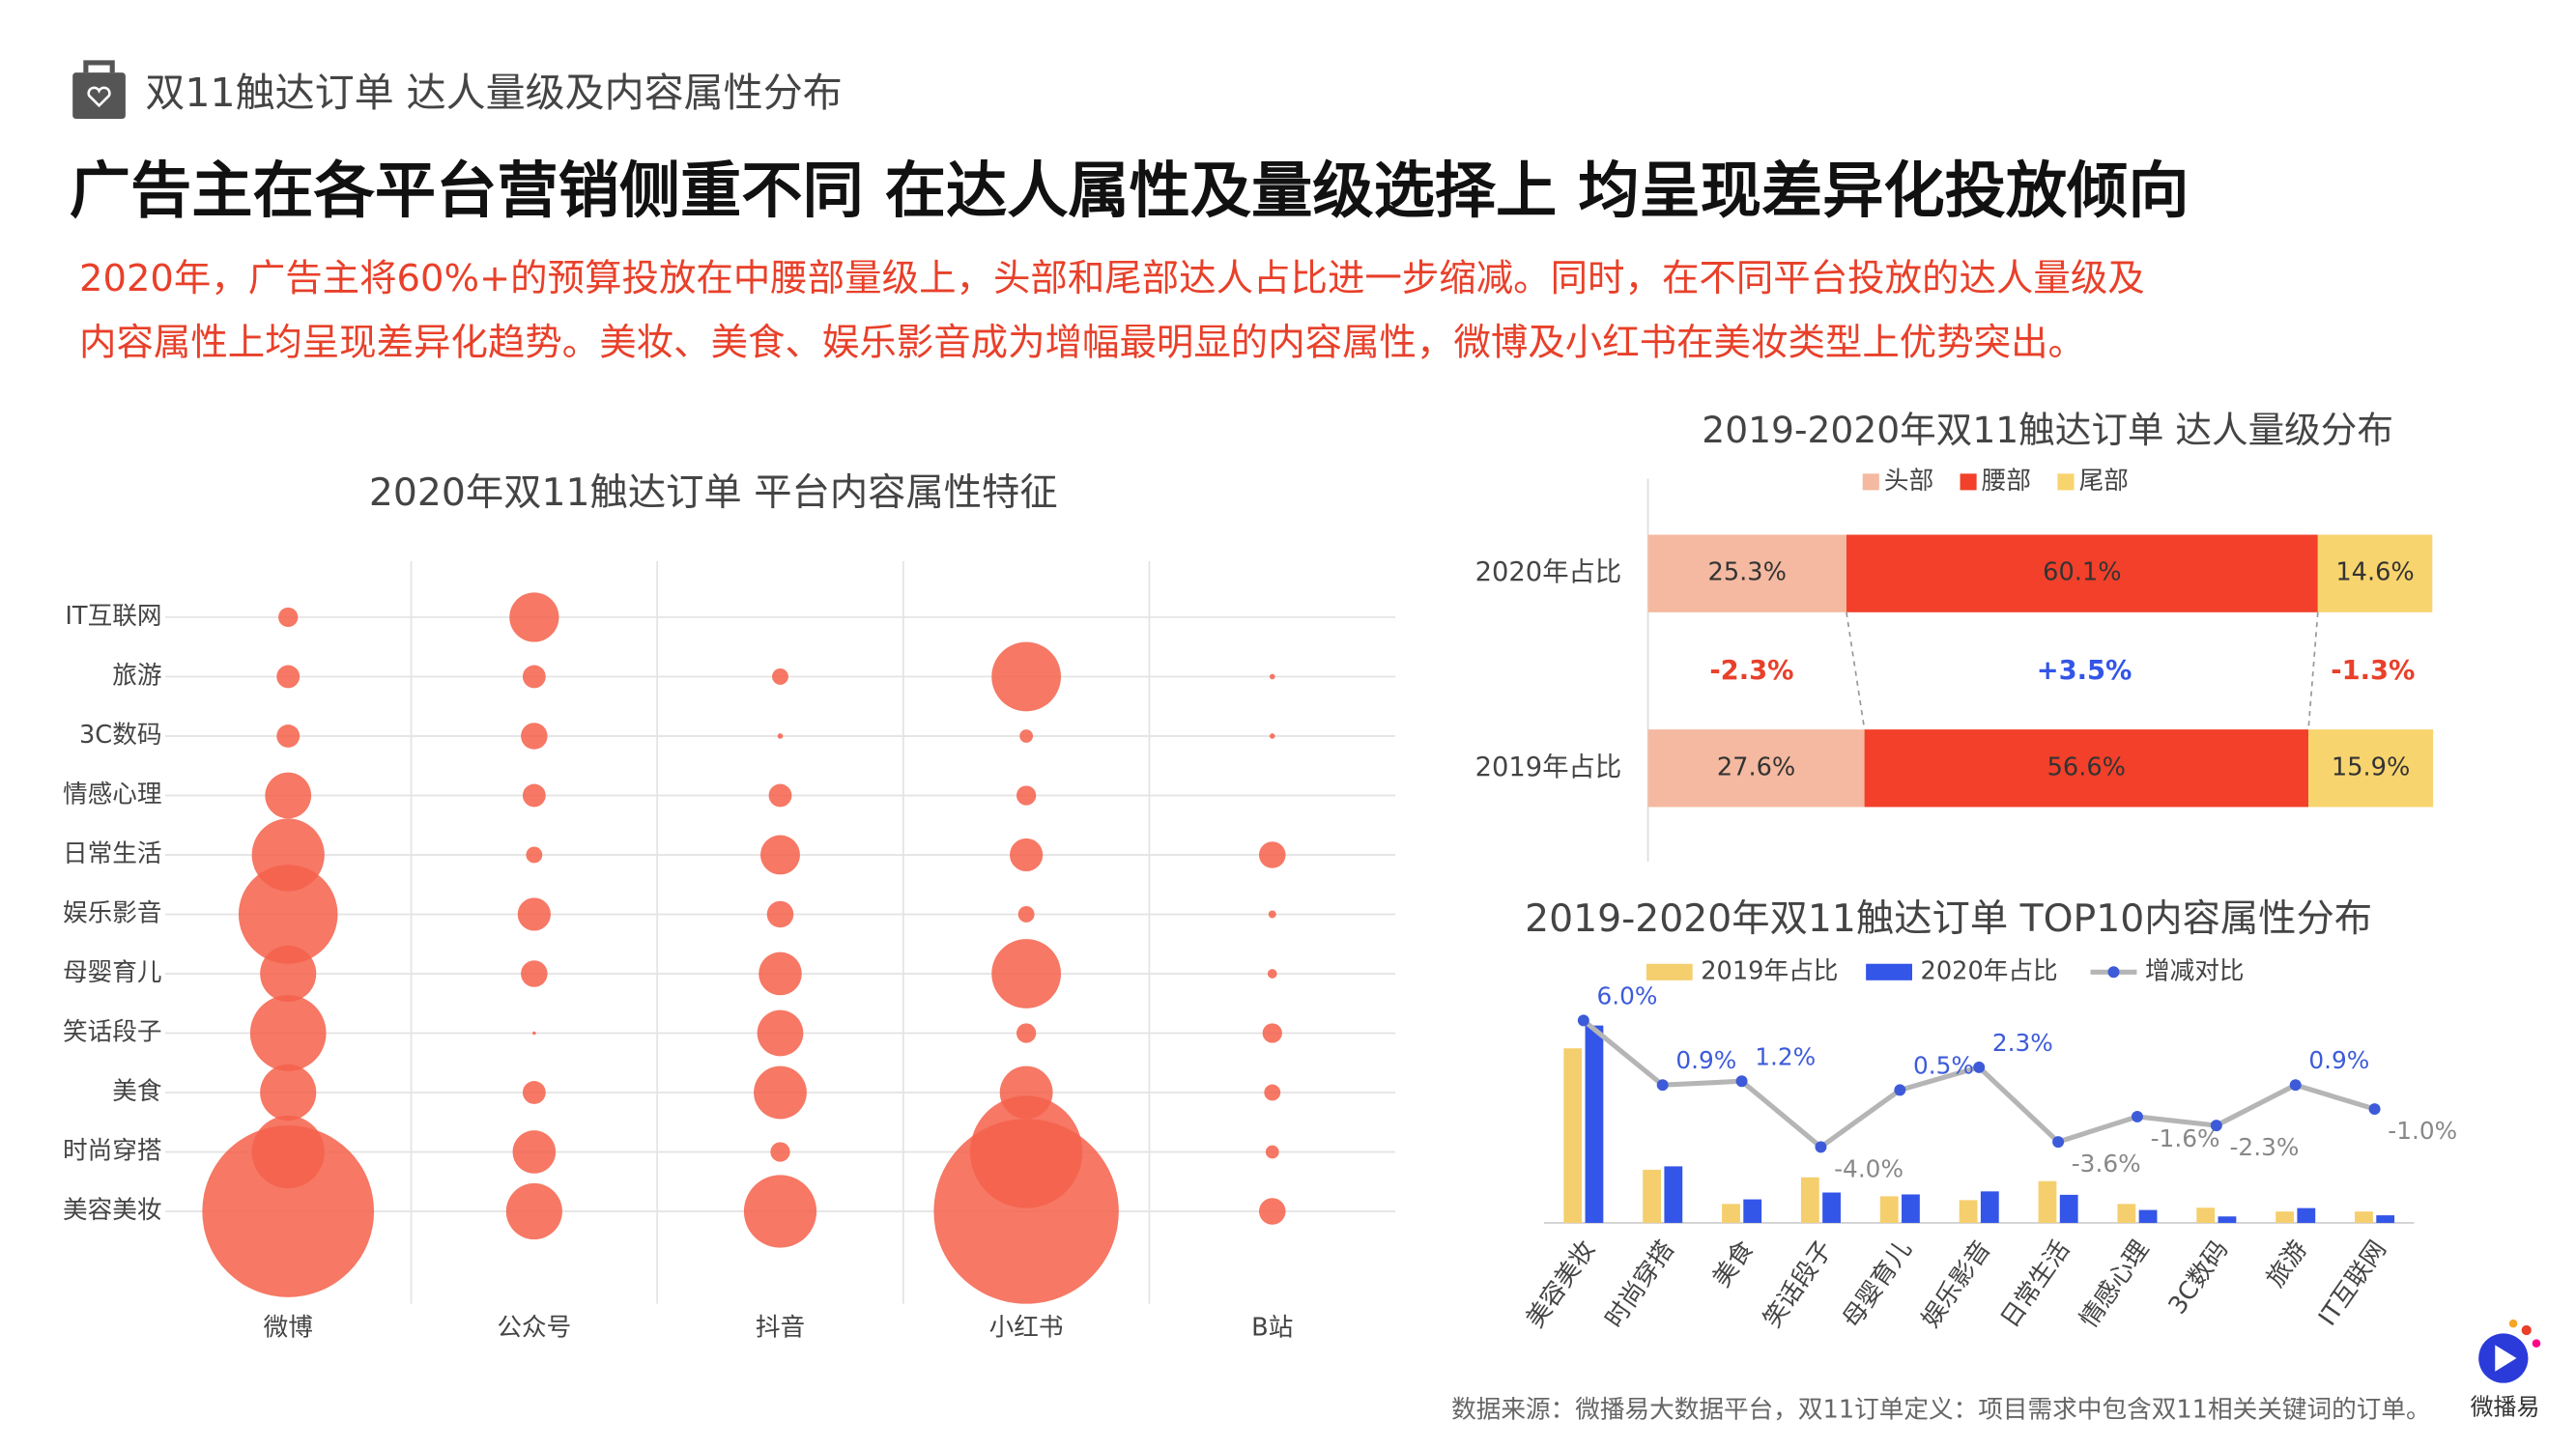  What do you see at coordinates (2195, 970) in the screenshot?
I see `legend-label: 增减对比` at bounding box center [2195, 970].